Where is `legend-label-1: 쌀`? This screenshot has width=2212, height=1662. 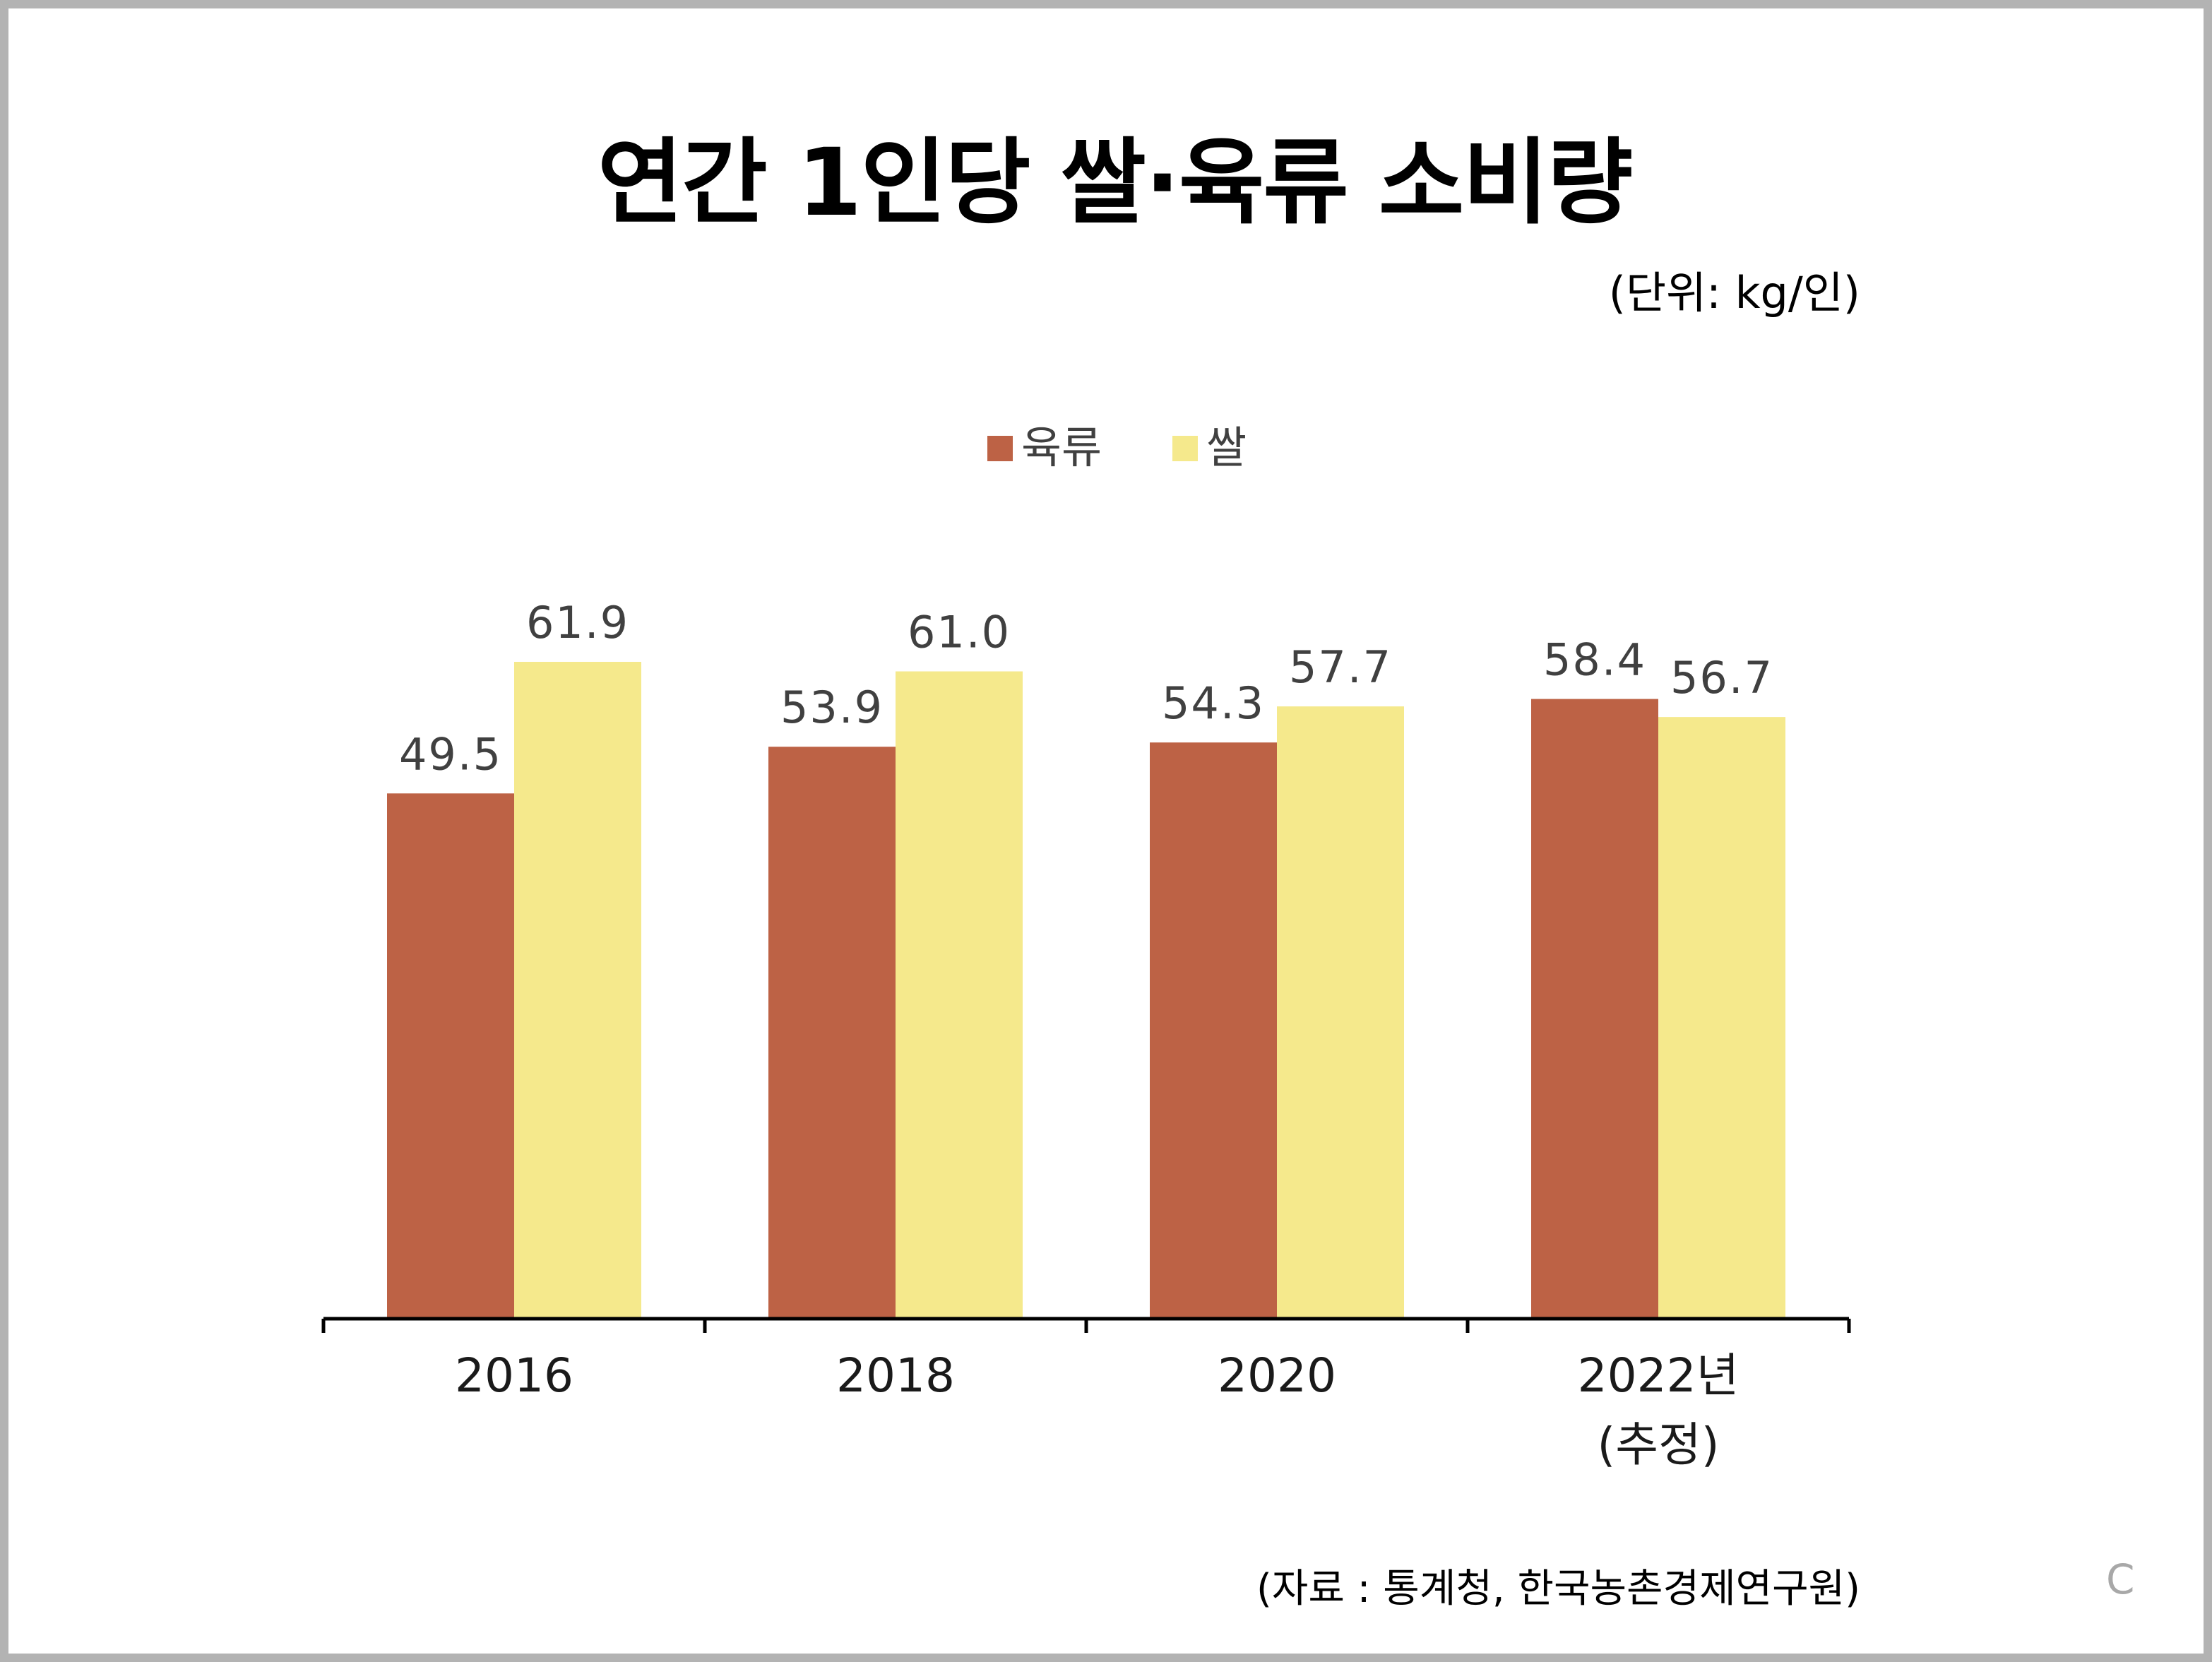 legend-label-1: 쌀 is located at coordinates (1226, 448).